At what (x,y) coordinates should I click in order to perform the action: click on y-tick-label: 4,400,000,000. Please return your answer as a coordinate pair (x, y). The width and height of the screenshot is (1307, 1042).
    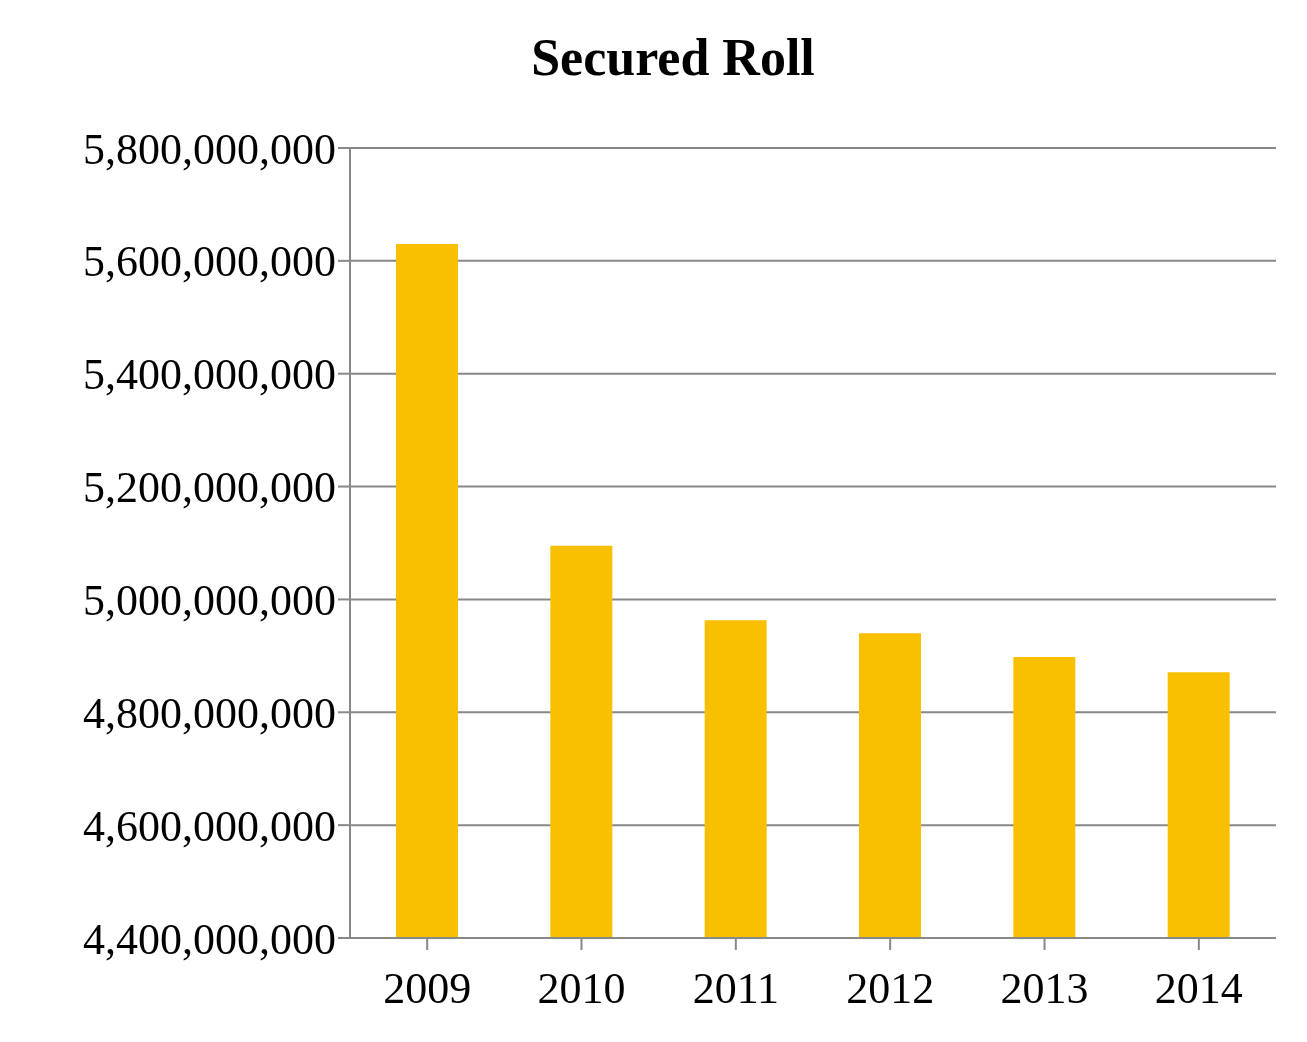
    Looking at the image, I should click on (209, 939).